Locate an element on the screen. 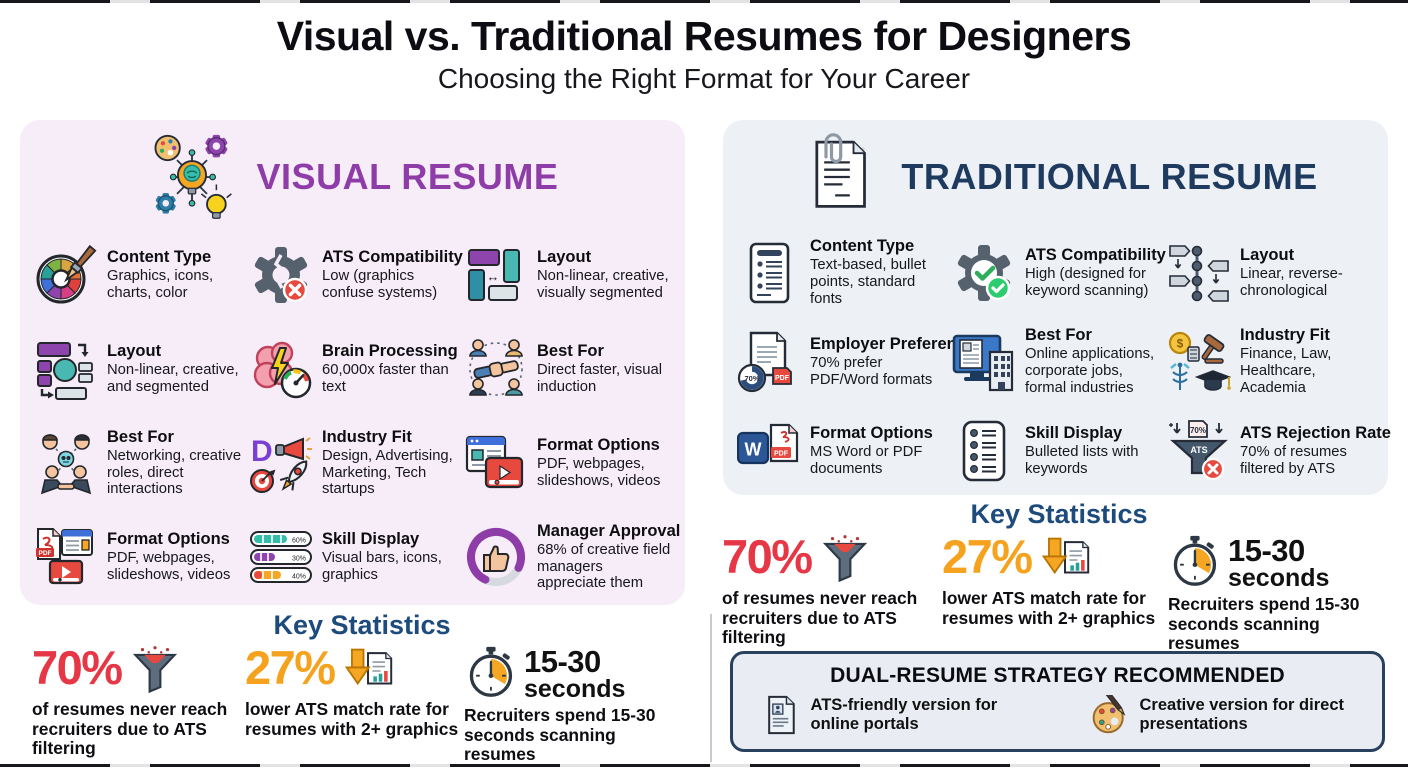 This screenshot has height=768, width=1408. dual-strategy-title: DUAL-RESUME STRATEGY RECOMMENDED is located at coordinates (1057, 675).